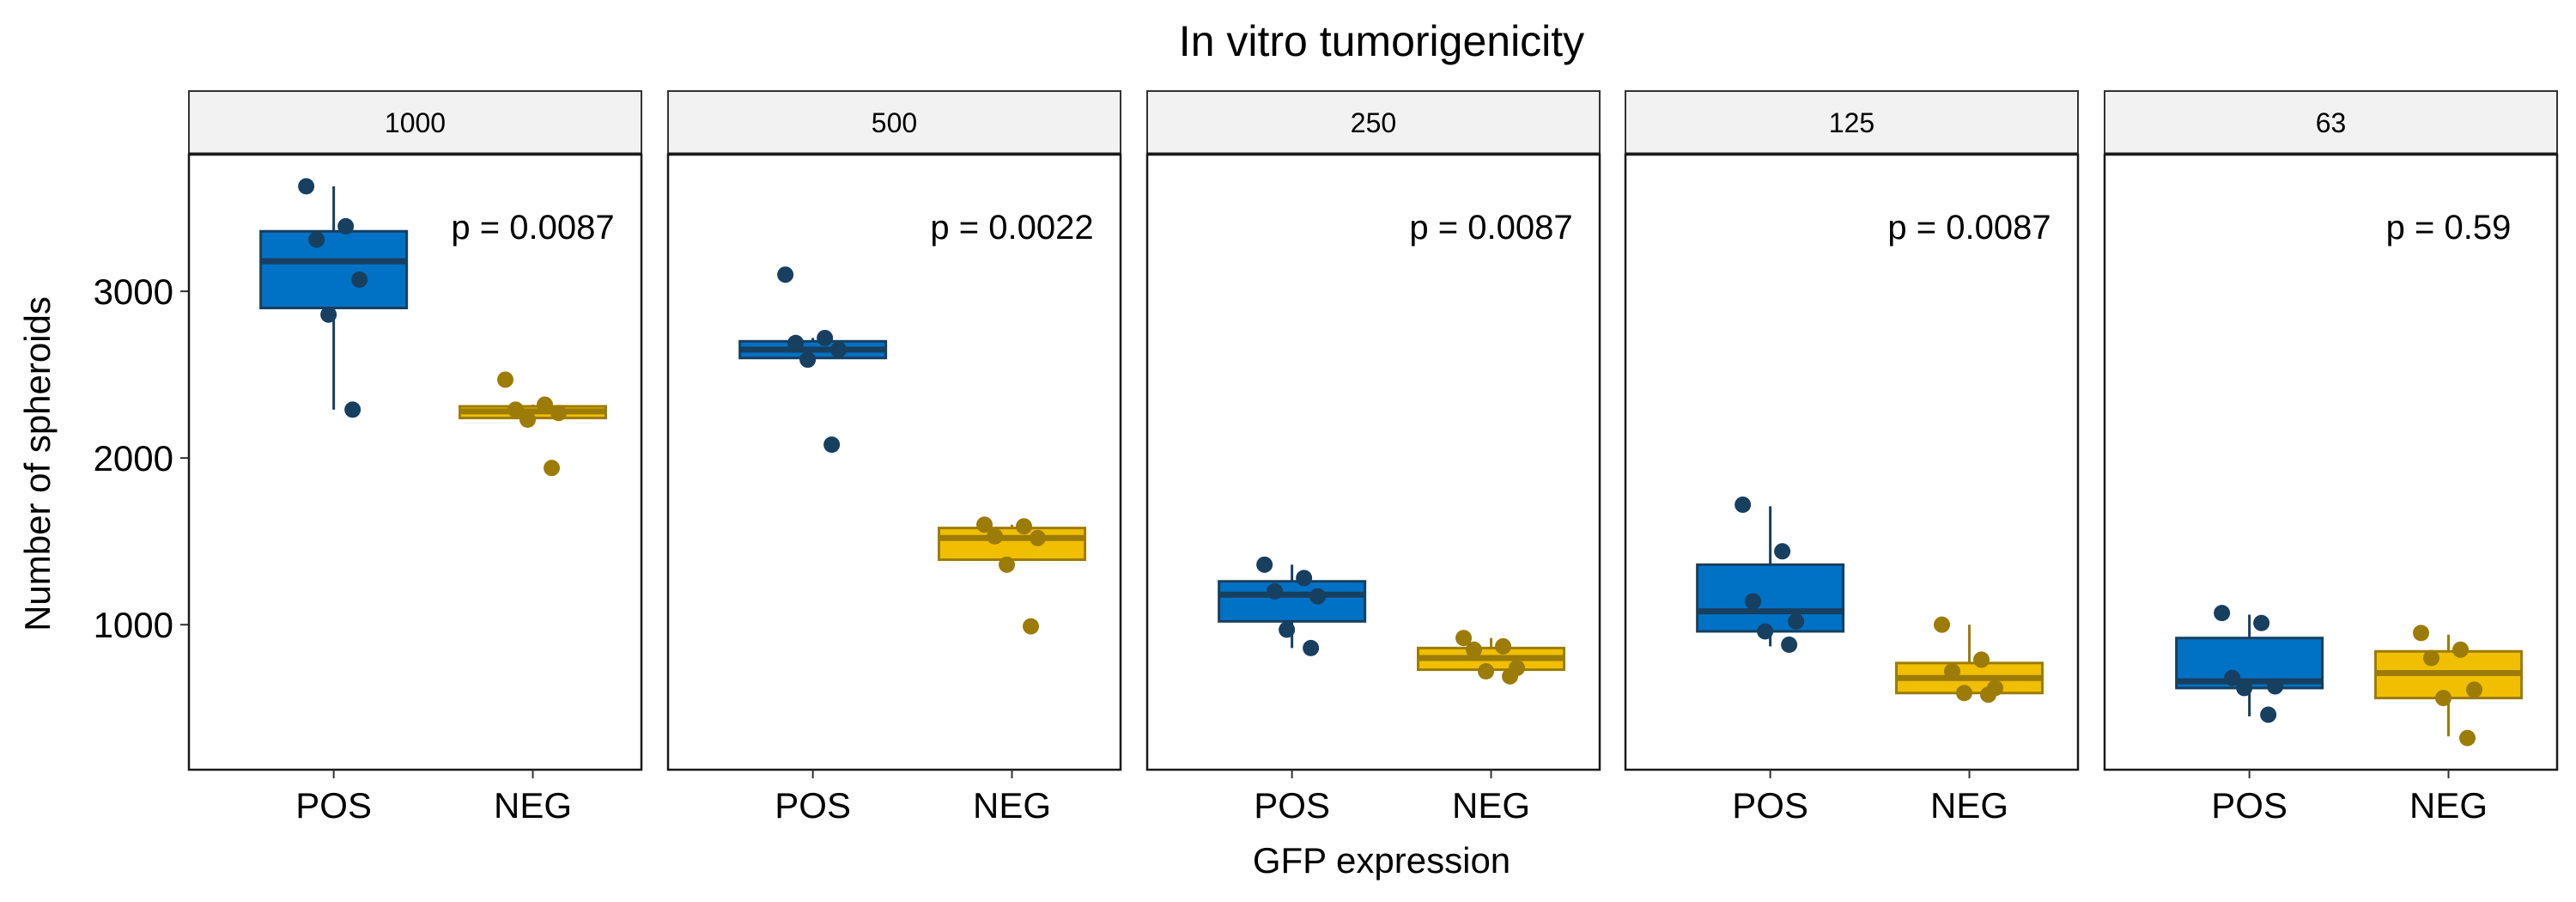 The height and width of the screenshot is (902, 2576). I want to click on facet-panel-500: 500 p = 0.0022 POS NEG, so click(894, 458).